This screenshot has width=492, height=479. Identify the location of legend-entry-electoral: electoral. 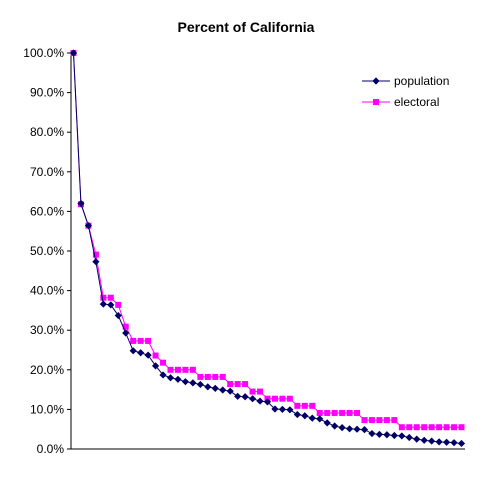
(400, 102).